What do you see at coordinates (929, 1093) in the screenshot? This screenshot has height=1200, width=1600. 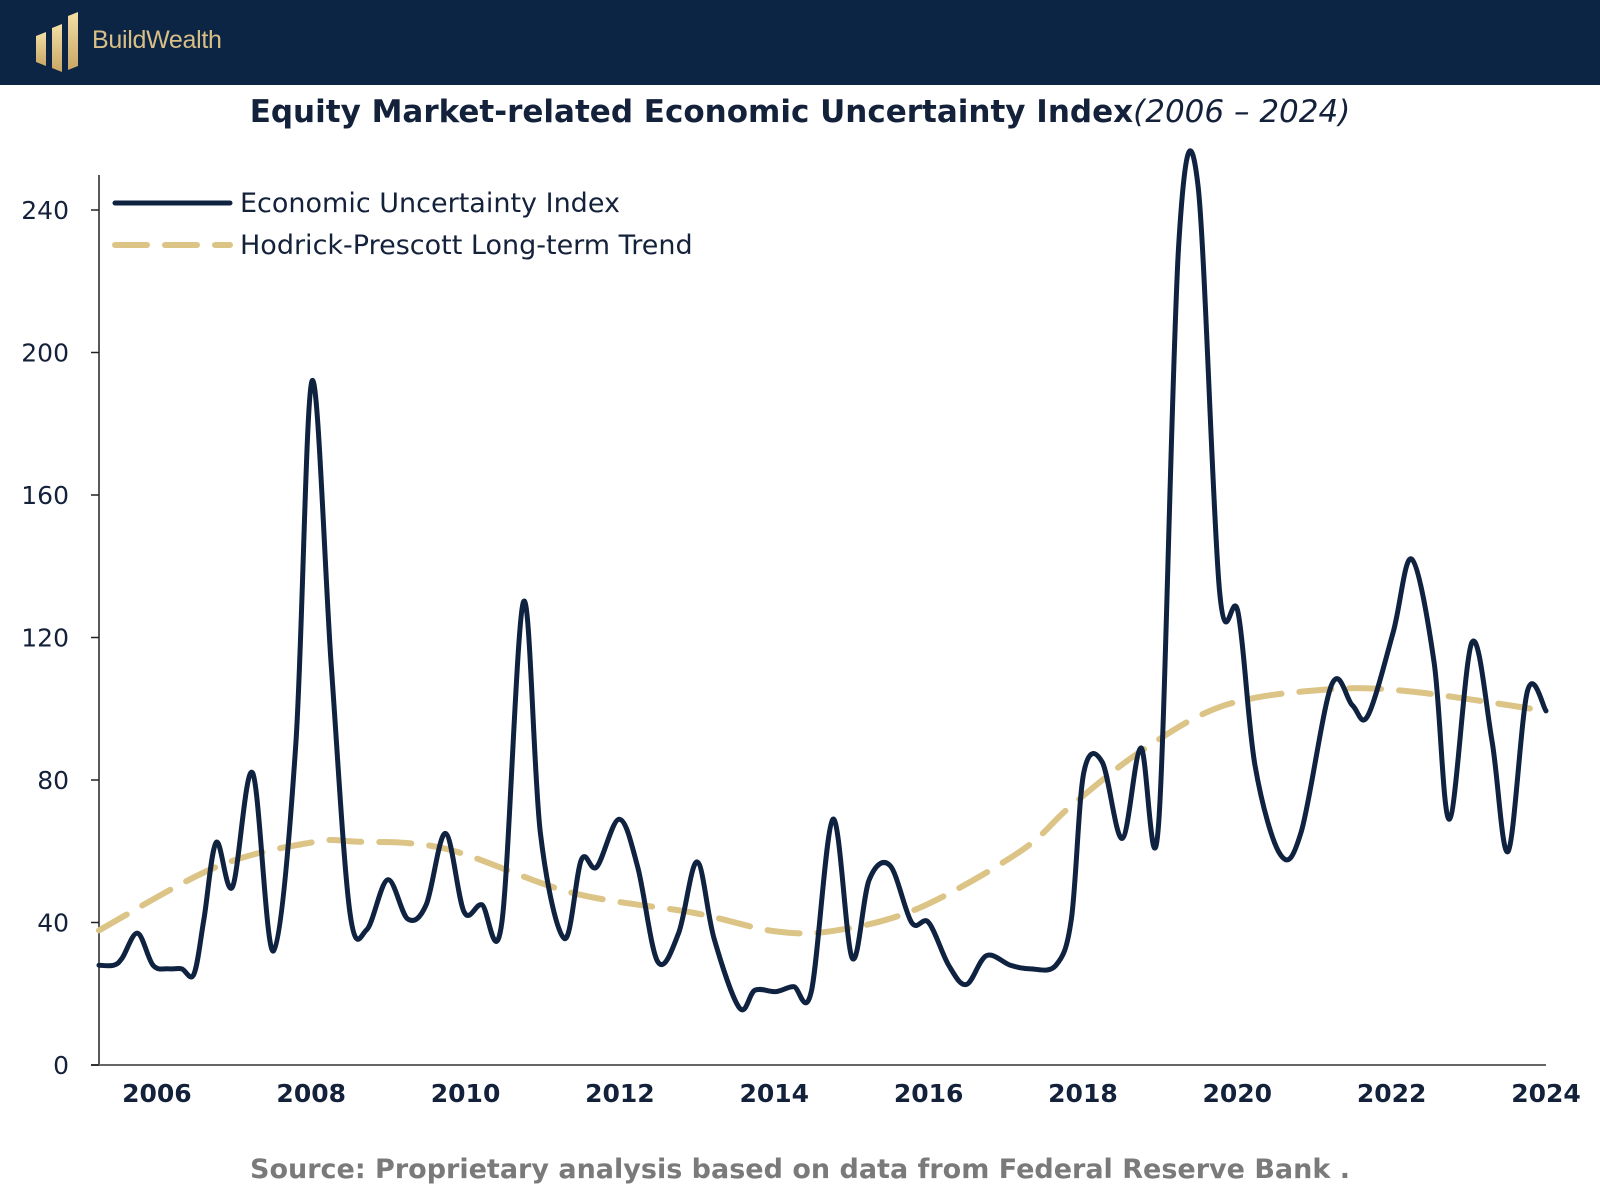 I see `x-tick-label: 2016` at bounding box center [929, 1093].